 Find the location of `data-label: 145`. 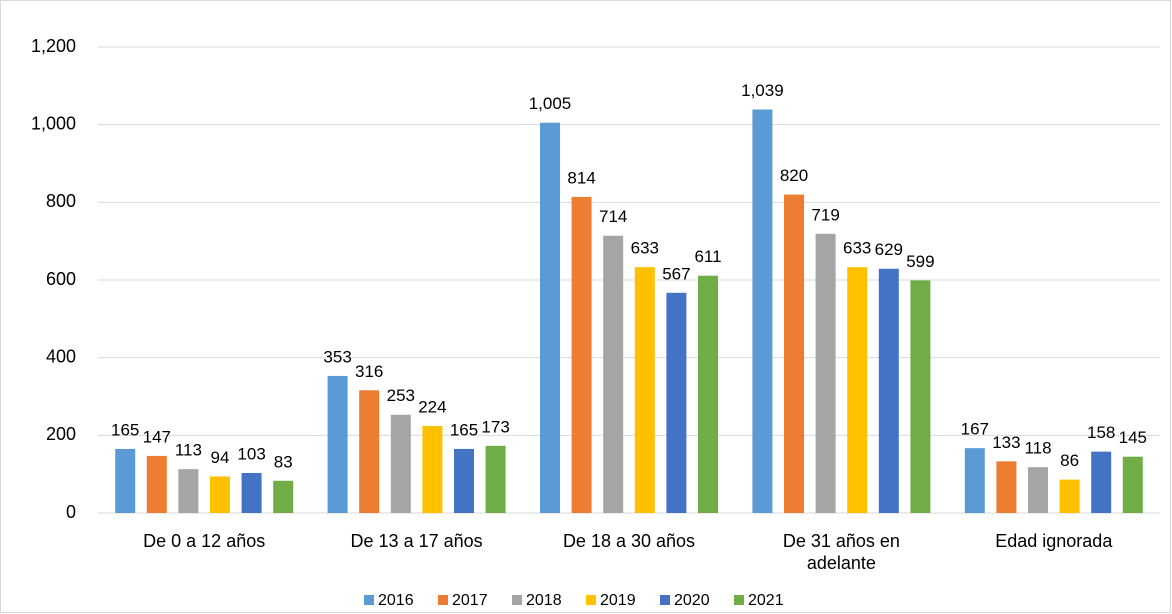

data-label: 145 is located at coordinates (1133, 437).